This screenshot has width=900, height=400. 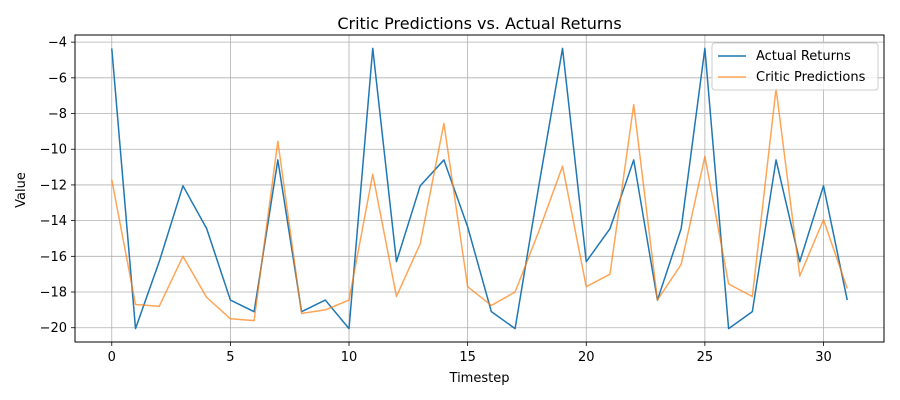 What do you see at coordinates (53, 221) in the screenshot?
I see `y-tick-label: −14` at bounding box center [53, 221].